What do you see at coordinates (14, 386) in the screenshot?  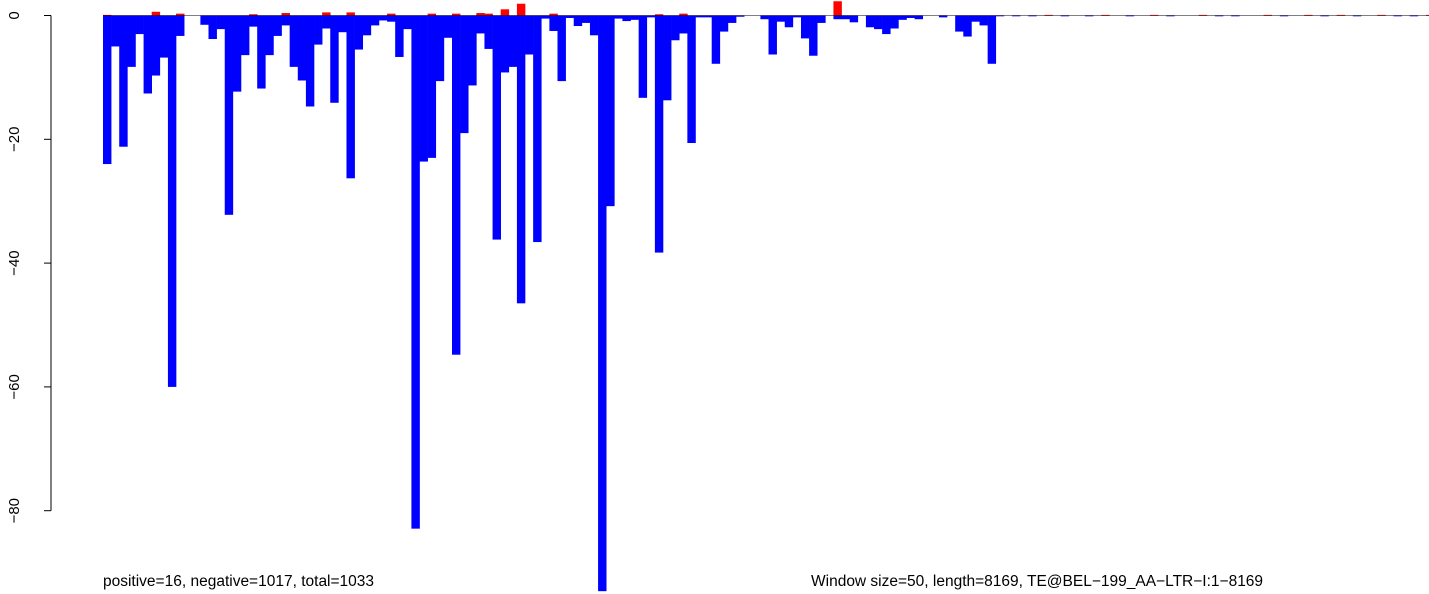 I see `y-tick-label: −60` at bounding box center [14, 386].